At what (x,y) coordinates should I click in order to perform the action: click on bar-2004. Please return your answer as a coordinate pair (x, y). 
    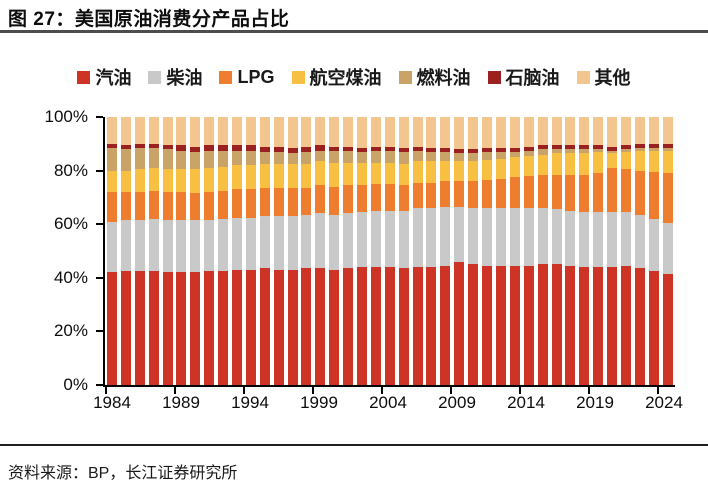
    Looking at the image, I should click on (389, 251).